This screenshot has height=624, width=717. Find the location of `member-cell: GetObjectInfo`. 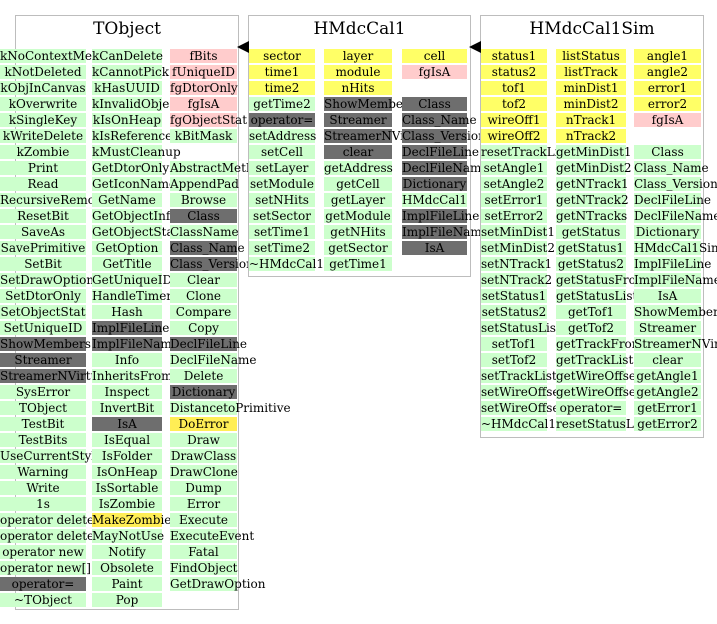

member-cell: GetObjectInfo is located at coordinates (135, 216).